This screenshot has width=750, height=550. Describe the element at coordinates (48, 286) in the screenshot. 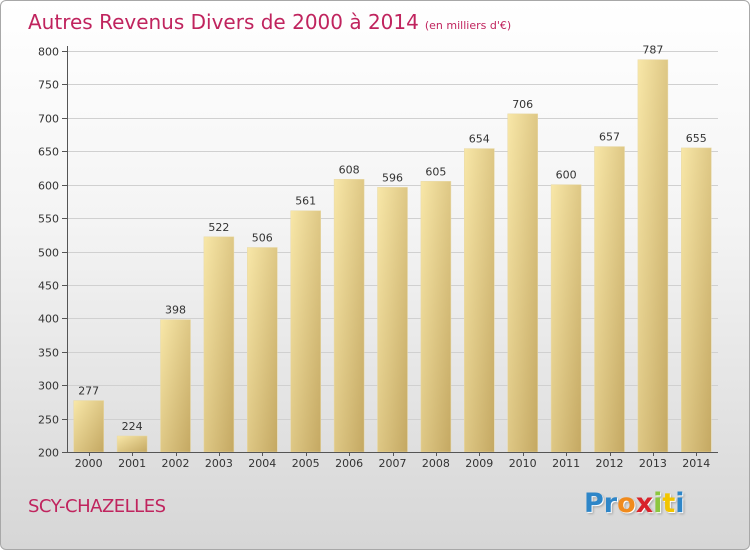

I see `y-tick-label: 450` at that location.